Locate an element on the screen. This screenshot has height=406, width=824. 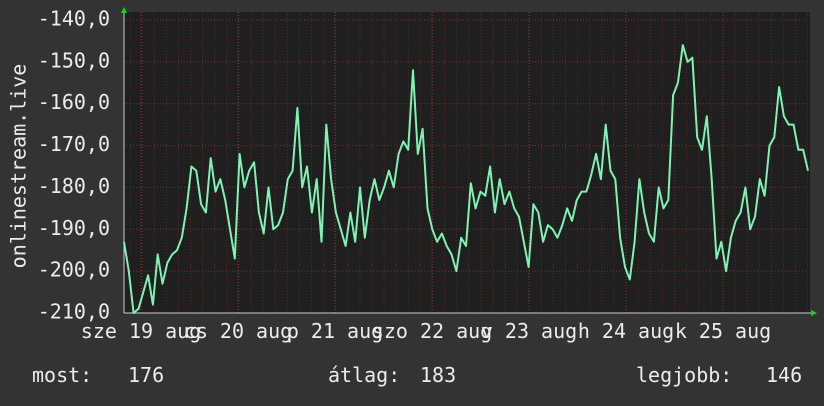
y-tick-label: -150,0 is located at coordinates (74, 60).